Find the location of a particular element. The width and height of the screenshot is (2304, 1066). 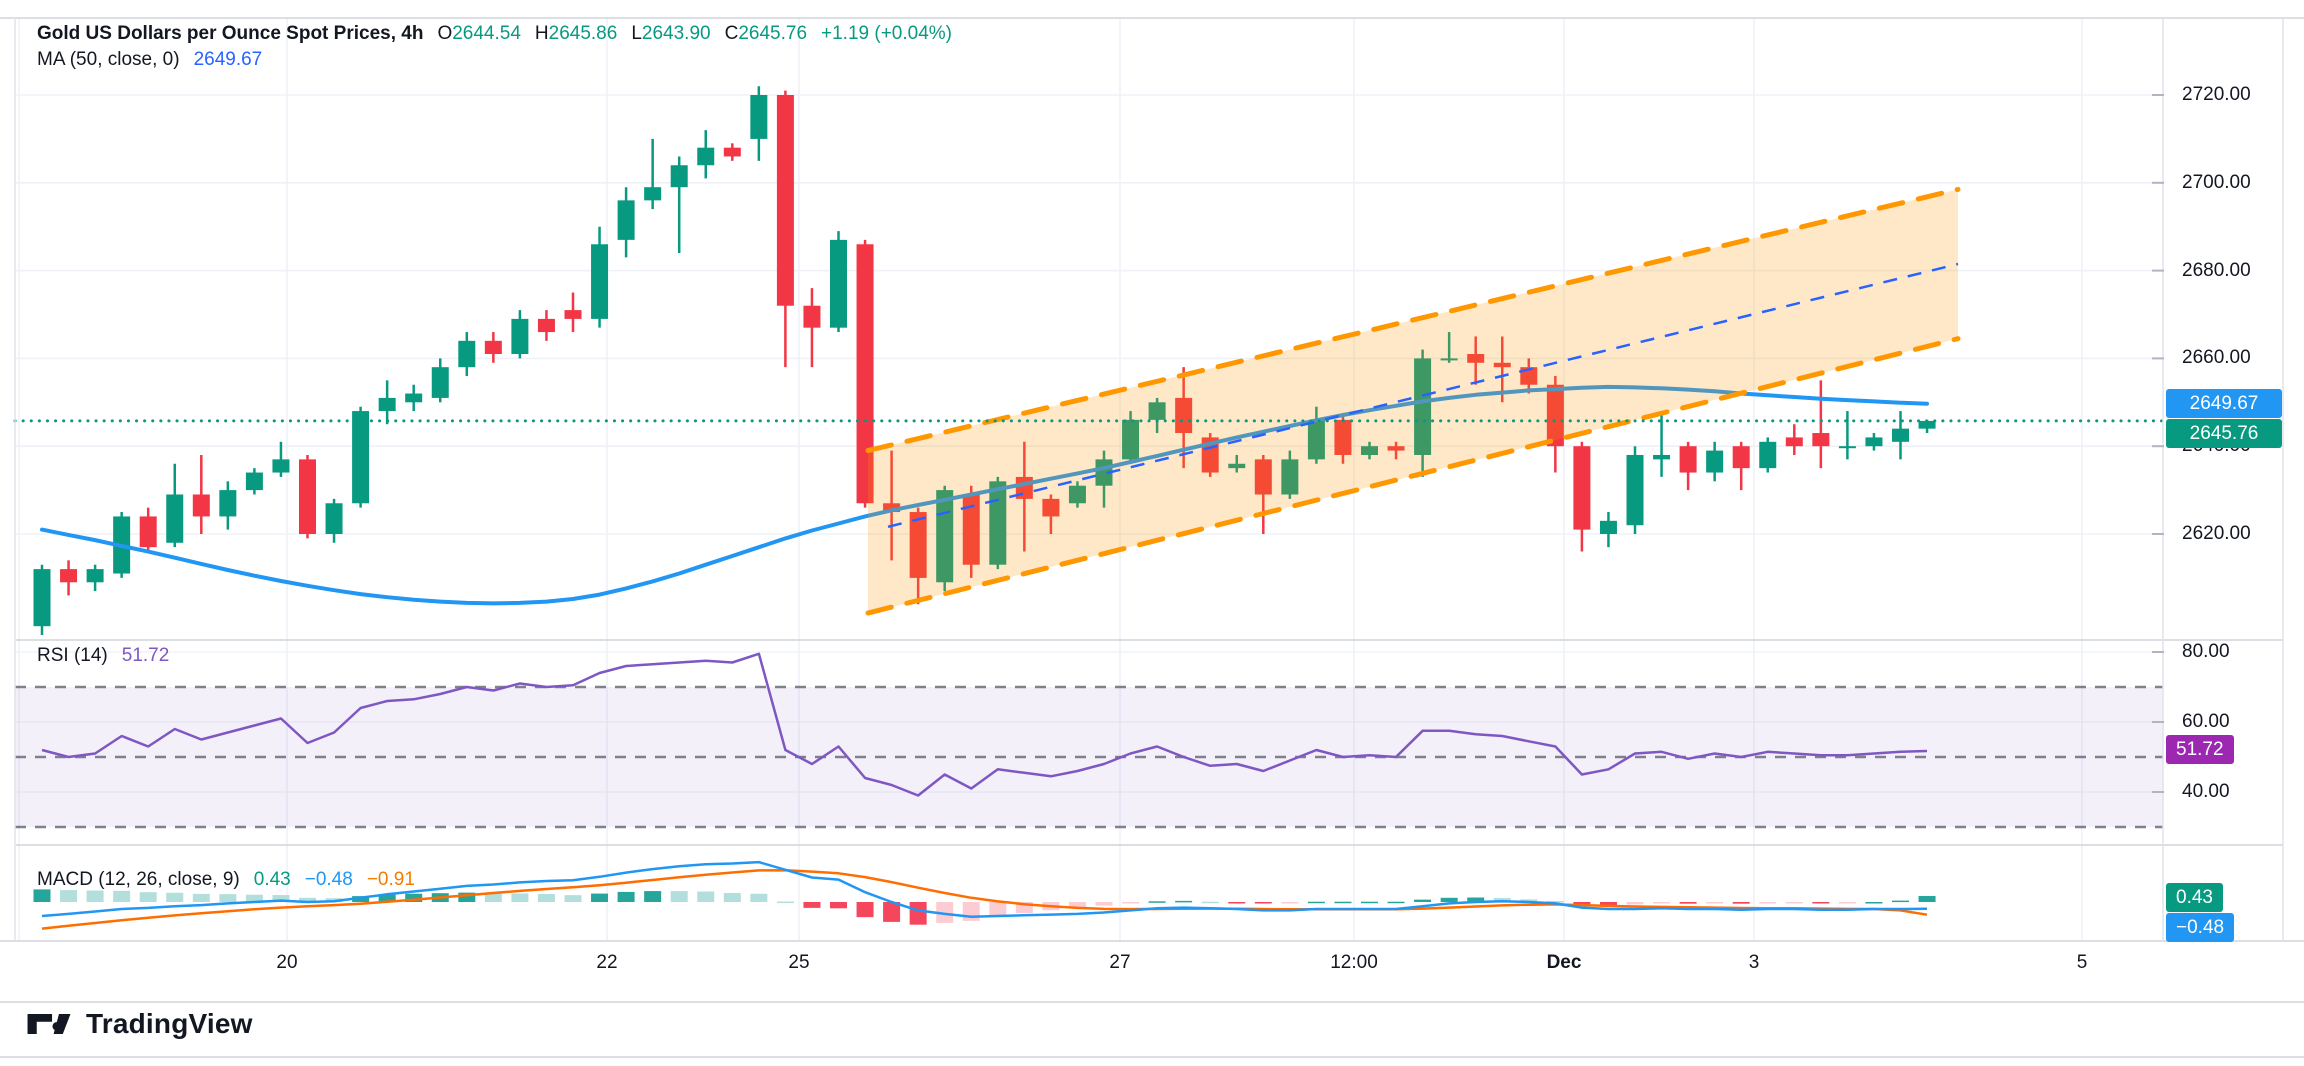

ma-value: 2649.67 is located at coordinates (228, 59).